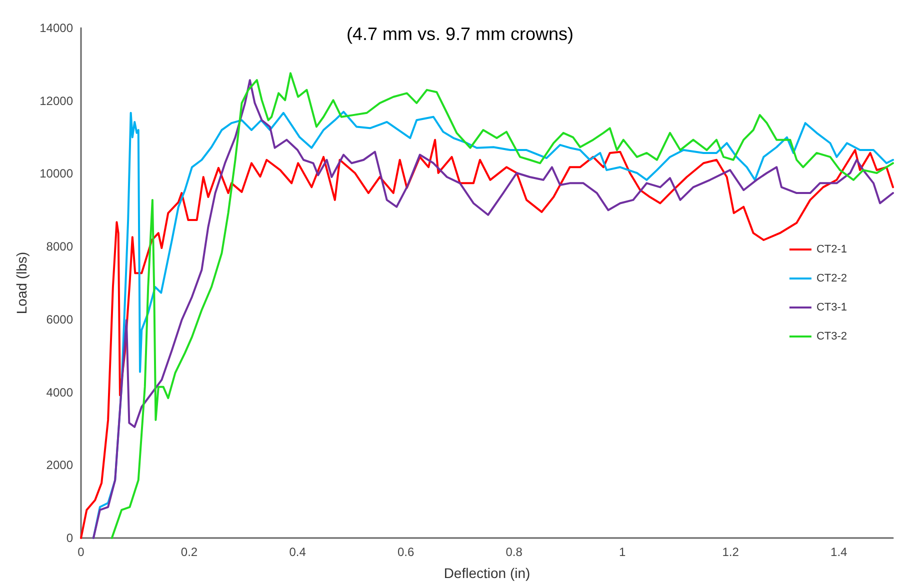  Describe the element at coordinates (70, 538) in the screenshot. I see `y-tick-label: 0` at that location.